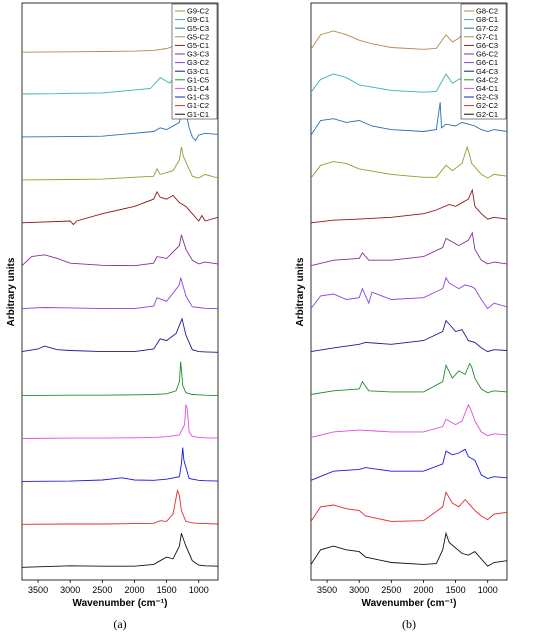 This screenshot has height=637, width=550. What do you see at coordinates (120, 335) in the screenshot?
I see `series-line-g3-c1` at bounding box center [120, 335].